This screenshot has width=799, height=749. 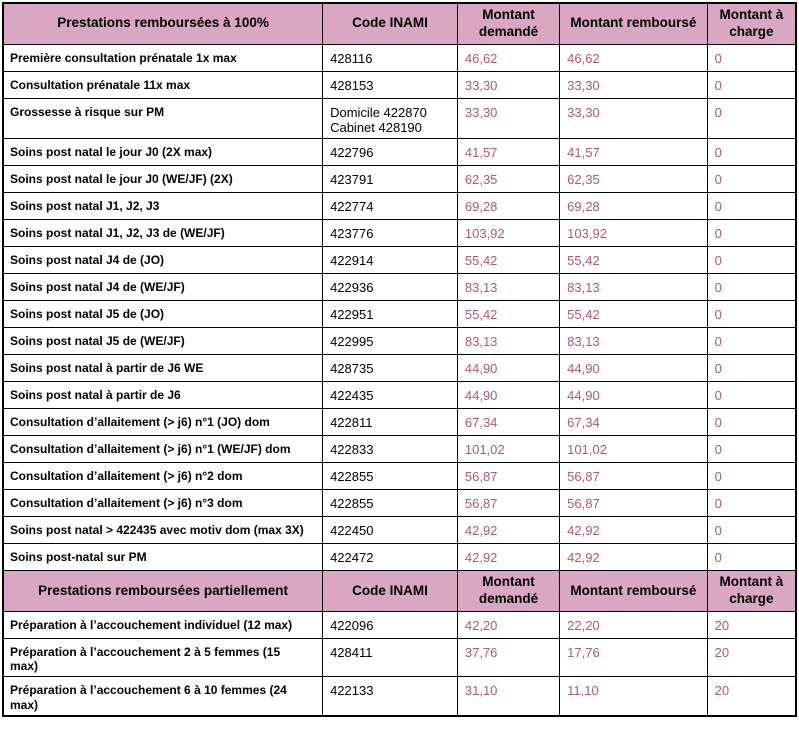 I want to click on prestation-label: Soins post natal J5 de (WE/JF), so click(x=163, y=341).